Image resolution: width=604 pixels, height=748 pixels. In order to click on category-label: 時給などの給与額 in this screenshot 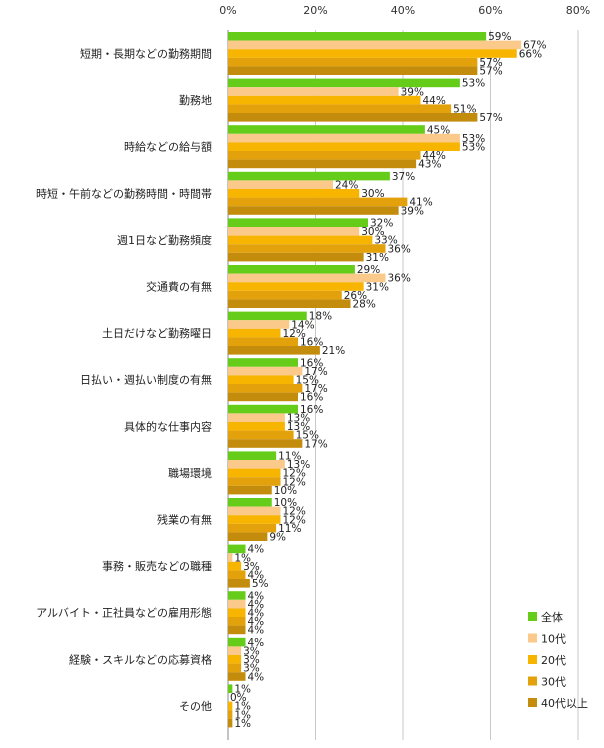, I will do `click(168, 147)`.